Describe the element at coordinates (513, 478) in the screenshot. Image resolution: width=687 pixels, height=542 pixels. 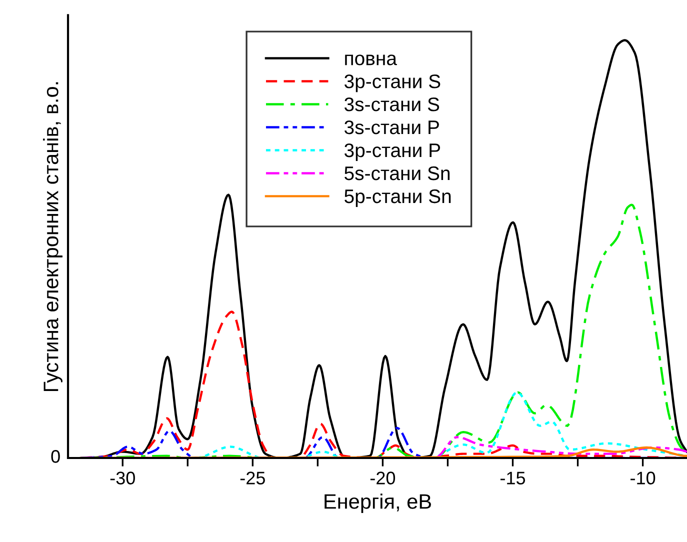
I see `x-tick-label: -15` at that location.